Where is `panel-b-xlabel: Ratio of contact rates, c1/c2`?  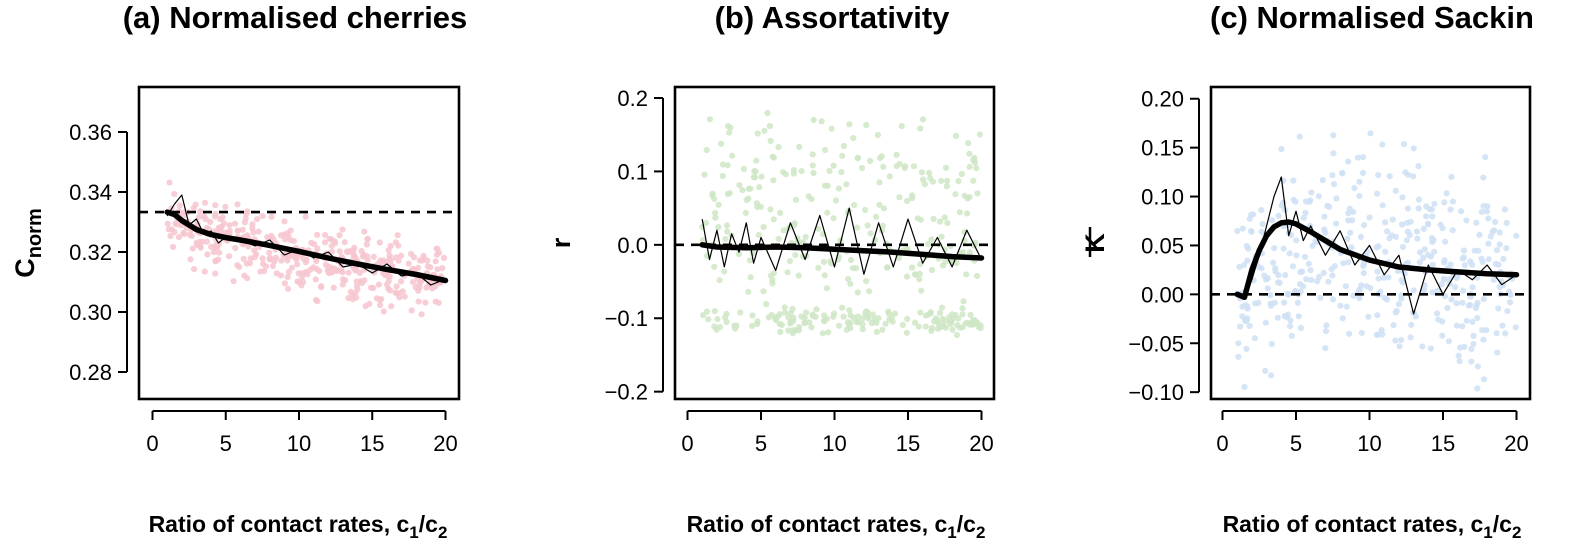 panel-b-xlabel: Ratio of contact rates, c1/c2 is located at coordinates (836, 526).